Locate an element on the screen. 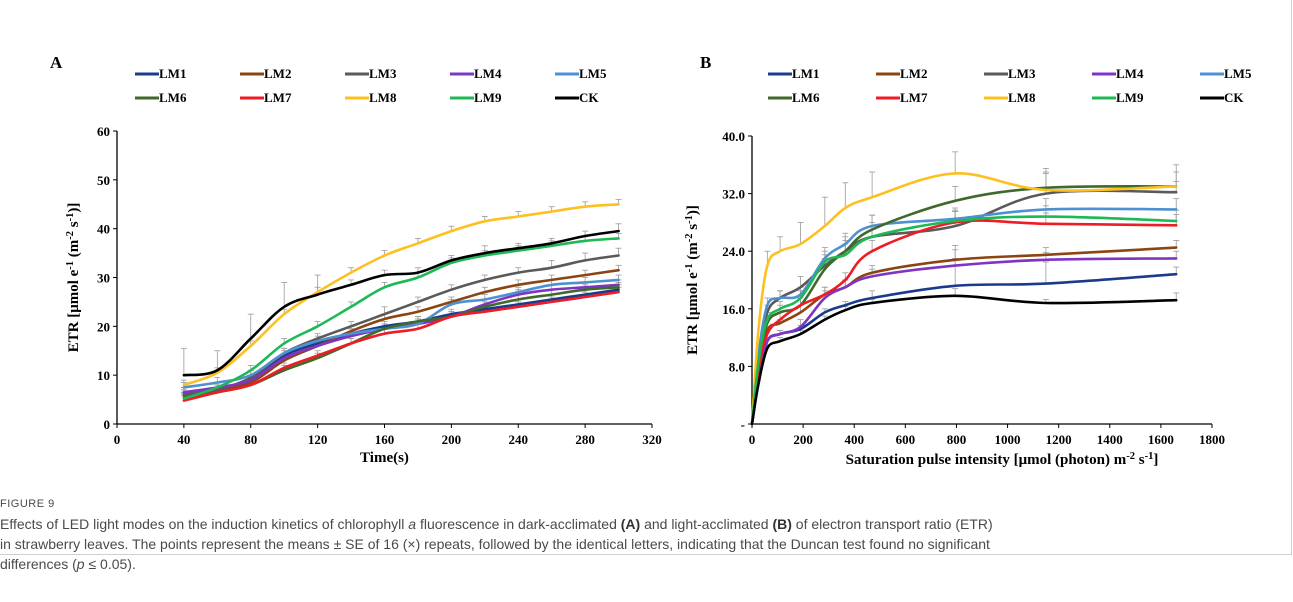  x-tick-label: 120 is located at coordinates (318, 439).